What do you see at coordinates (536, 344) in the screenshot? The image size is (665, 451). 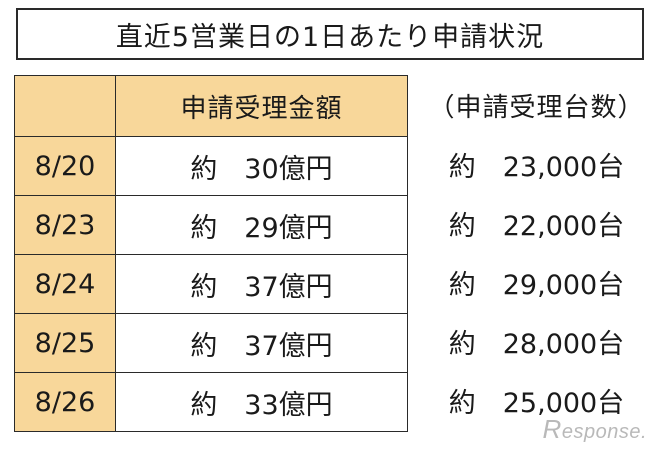 I see `count-cell: 約 28,000台` at bounding box center [536, 344].